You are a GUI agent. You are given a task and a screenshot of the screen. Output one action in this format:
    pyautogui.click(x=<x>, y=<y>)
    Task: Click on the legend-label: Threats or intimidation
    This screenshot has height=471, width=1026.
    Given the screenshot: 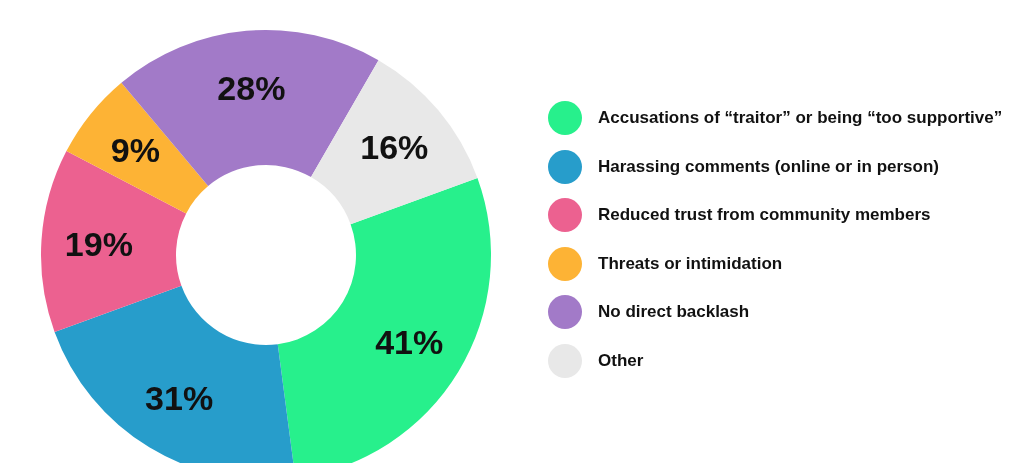 What is the action you would take?
    pyautogui.click(x=690, y=263)
    